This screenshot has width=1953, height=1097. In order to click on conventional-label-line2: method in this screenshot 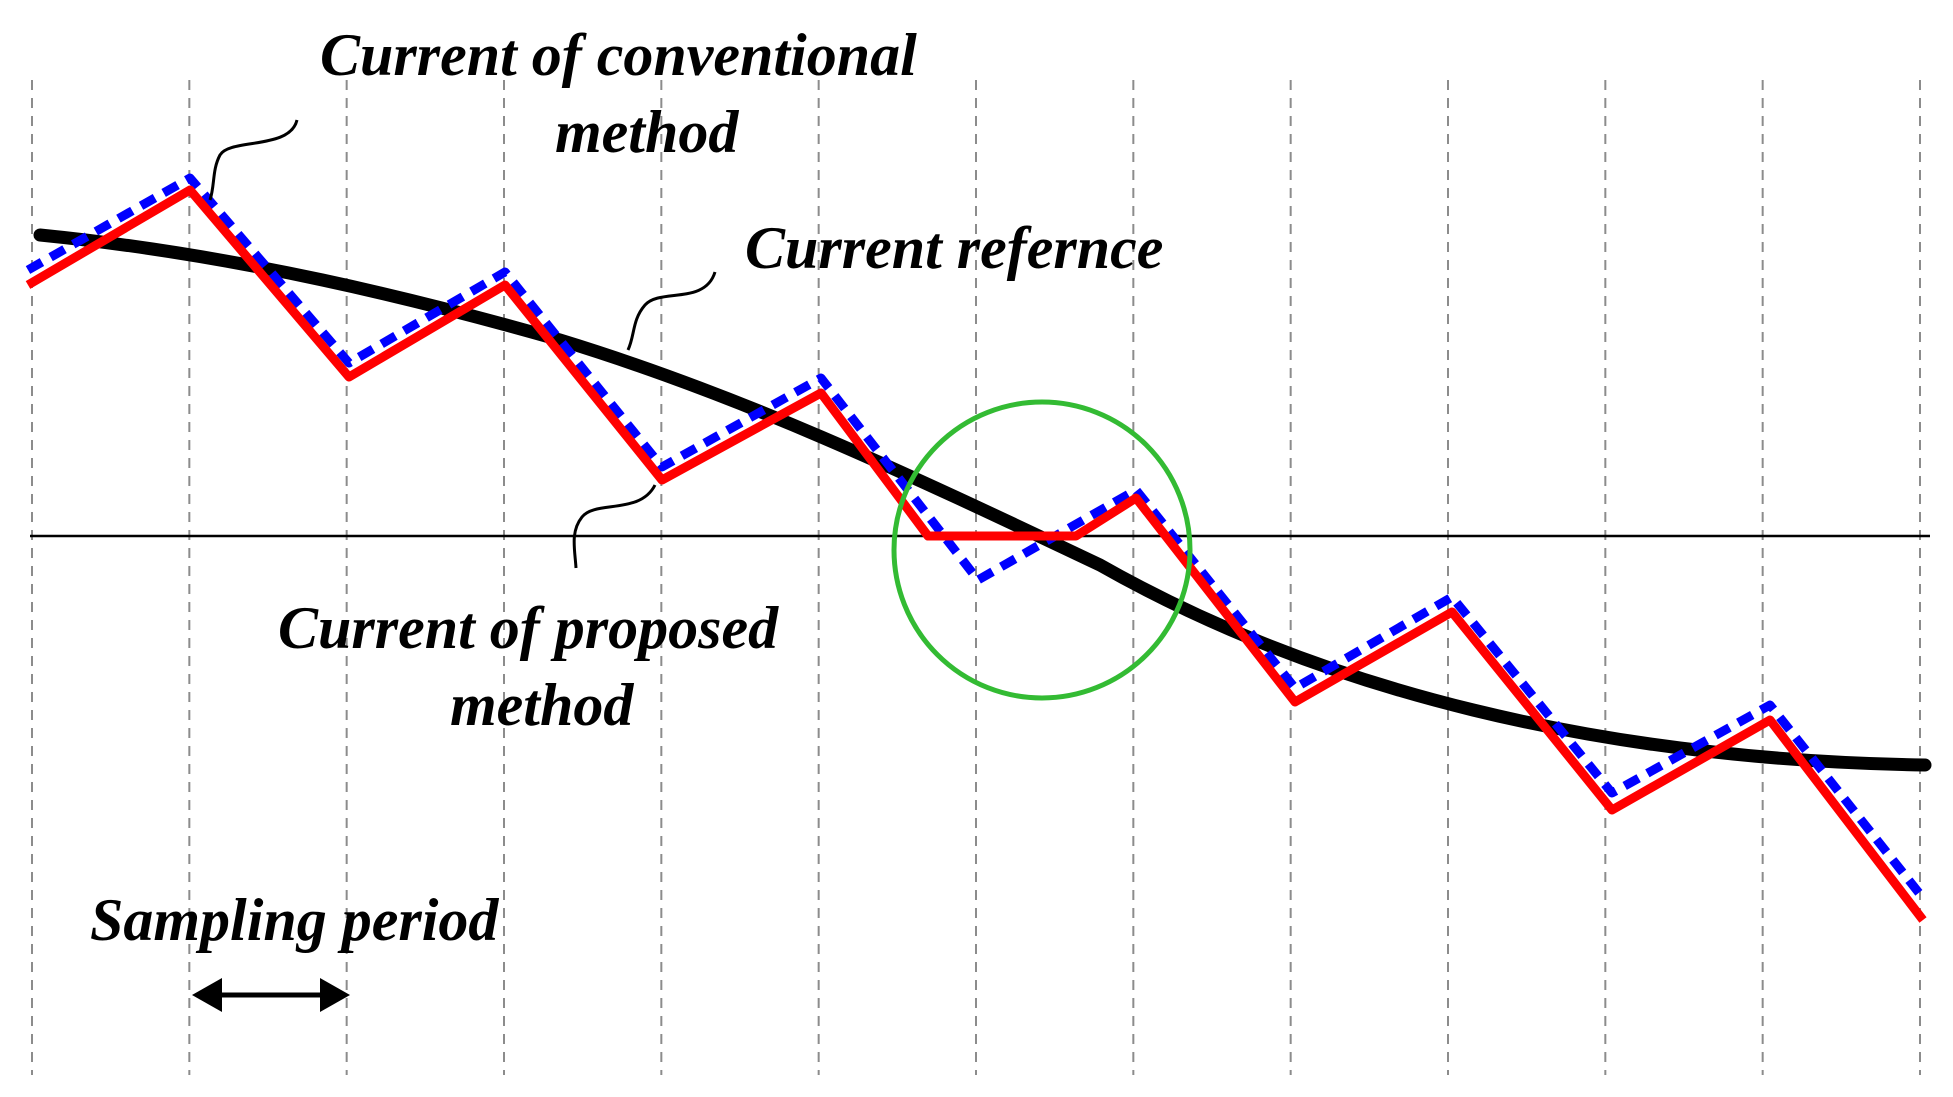, I will do `click(647, 132)`.